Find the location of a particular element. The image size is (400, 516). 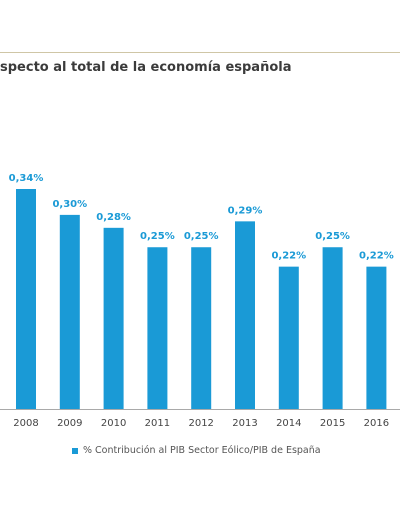

data-label-2014: 0,22% is located at coordinates (288, 256).